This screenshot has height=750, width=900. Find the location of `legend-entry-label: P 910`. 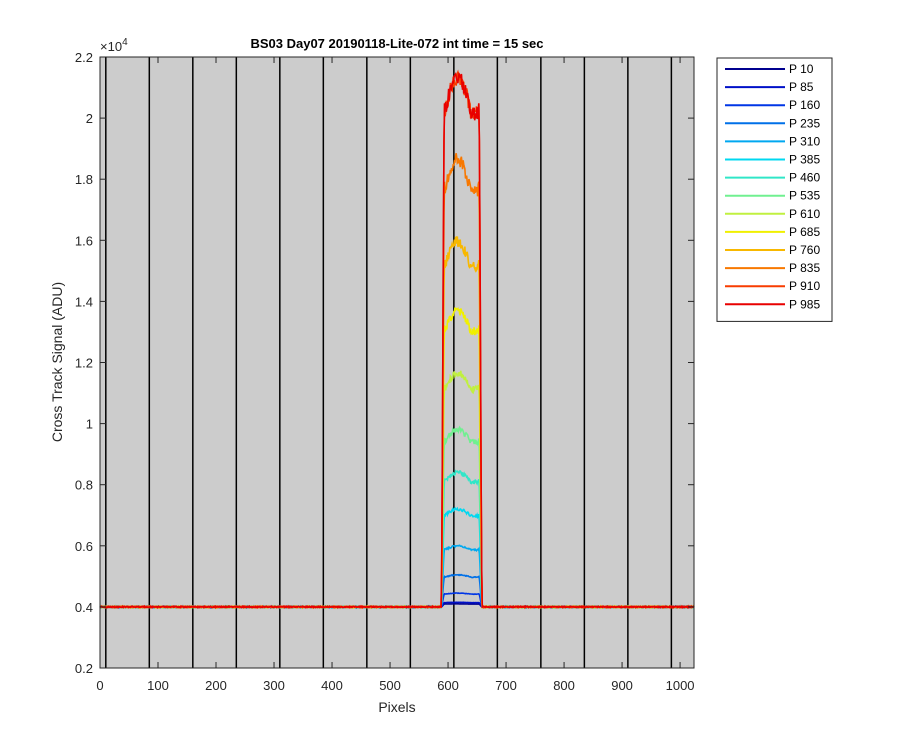

legend-entry-label: P 910 is located at coordinates (804, 286).